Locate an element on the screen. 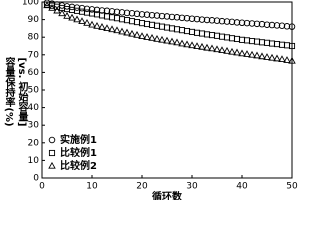  y-axis-label-note: [vs. 初始容量] is located at coordinates (22, 92).